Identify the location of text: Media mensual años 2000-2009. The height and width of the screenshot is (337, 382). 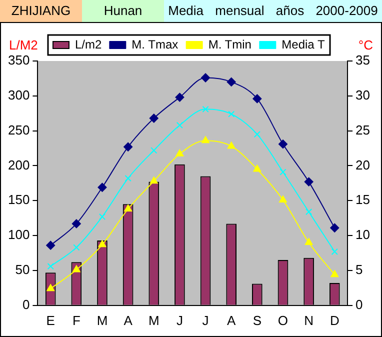
(273, 11).